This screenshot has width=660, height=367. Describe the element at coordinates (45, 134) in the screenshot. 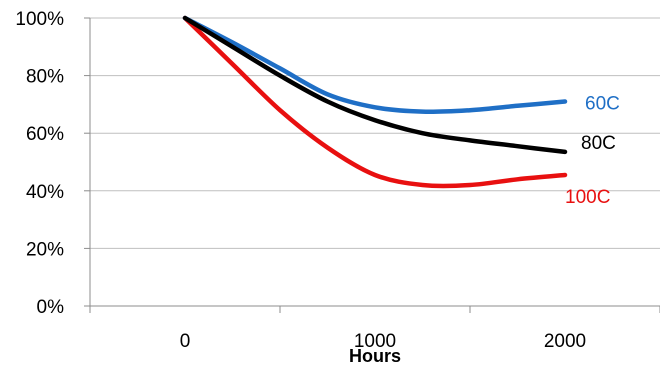

I see `y-tick-label: 60%` at that location.